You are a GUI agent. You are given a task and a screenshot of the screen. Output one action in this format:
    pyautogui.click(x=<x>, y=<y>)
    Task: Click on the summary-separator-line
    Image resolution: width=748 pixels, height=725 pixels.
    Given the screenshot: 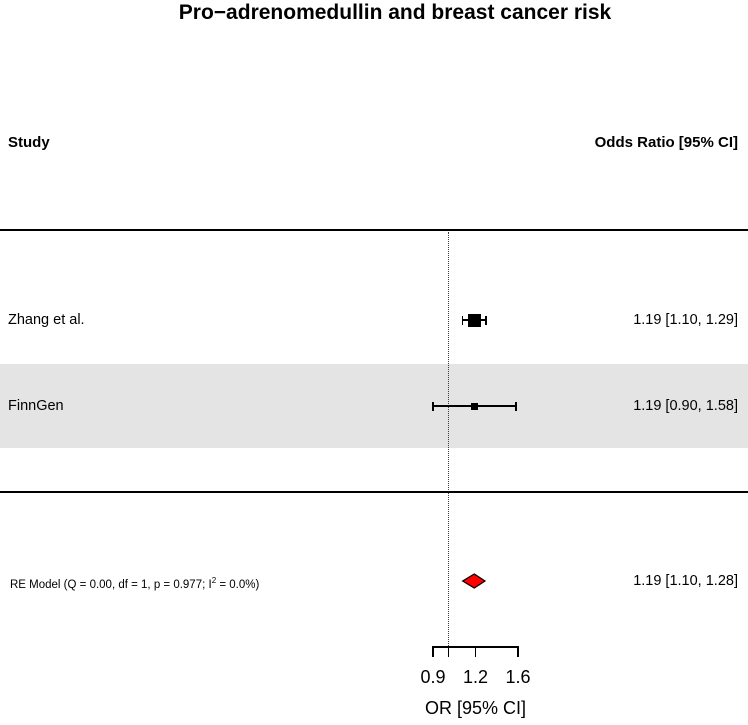 What is the action you would take?
    pyautogui.click(x=374, y=492)
    